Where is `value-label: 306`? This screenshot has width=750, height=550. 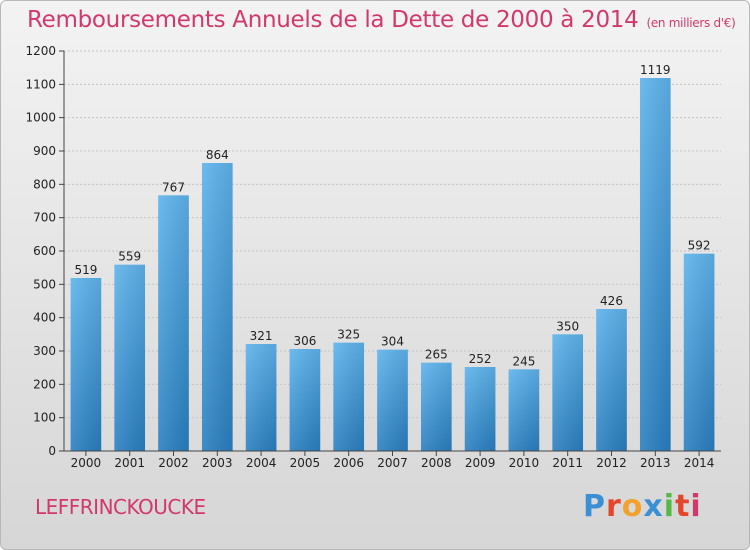
value-label: 306 is located at coordinates (304, 341).